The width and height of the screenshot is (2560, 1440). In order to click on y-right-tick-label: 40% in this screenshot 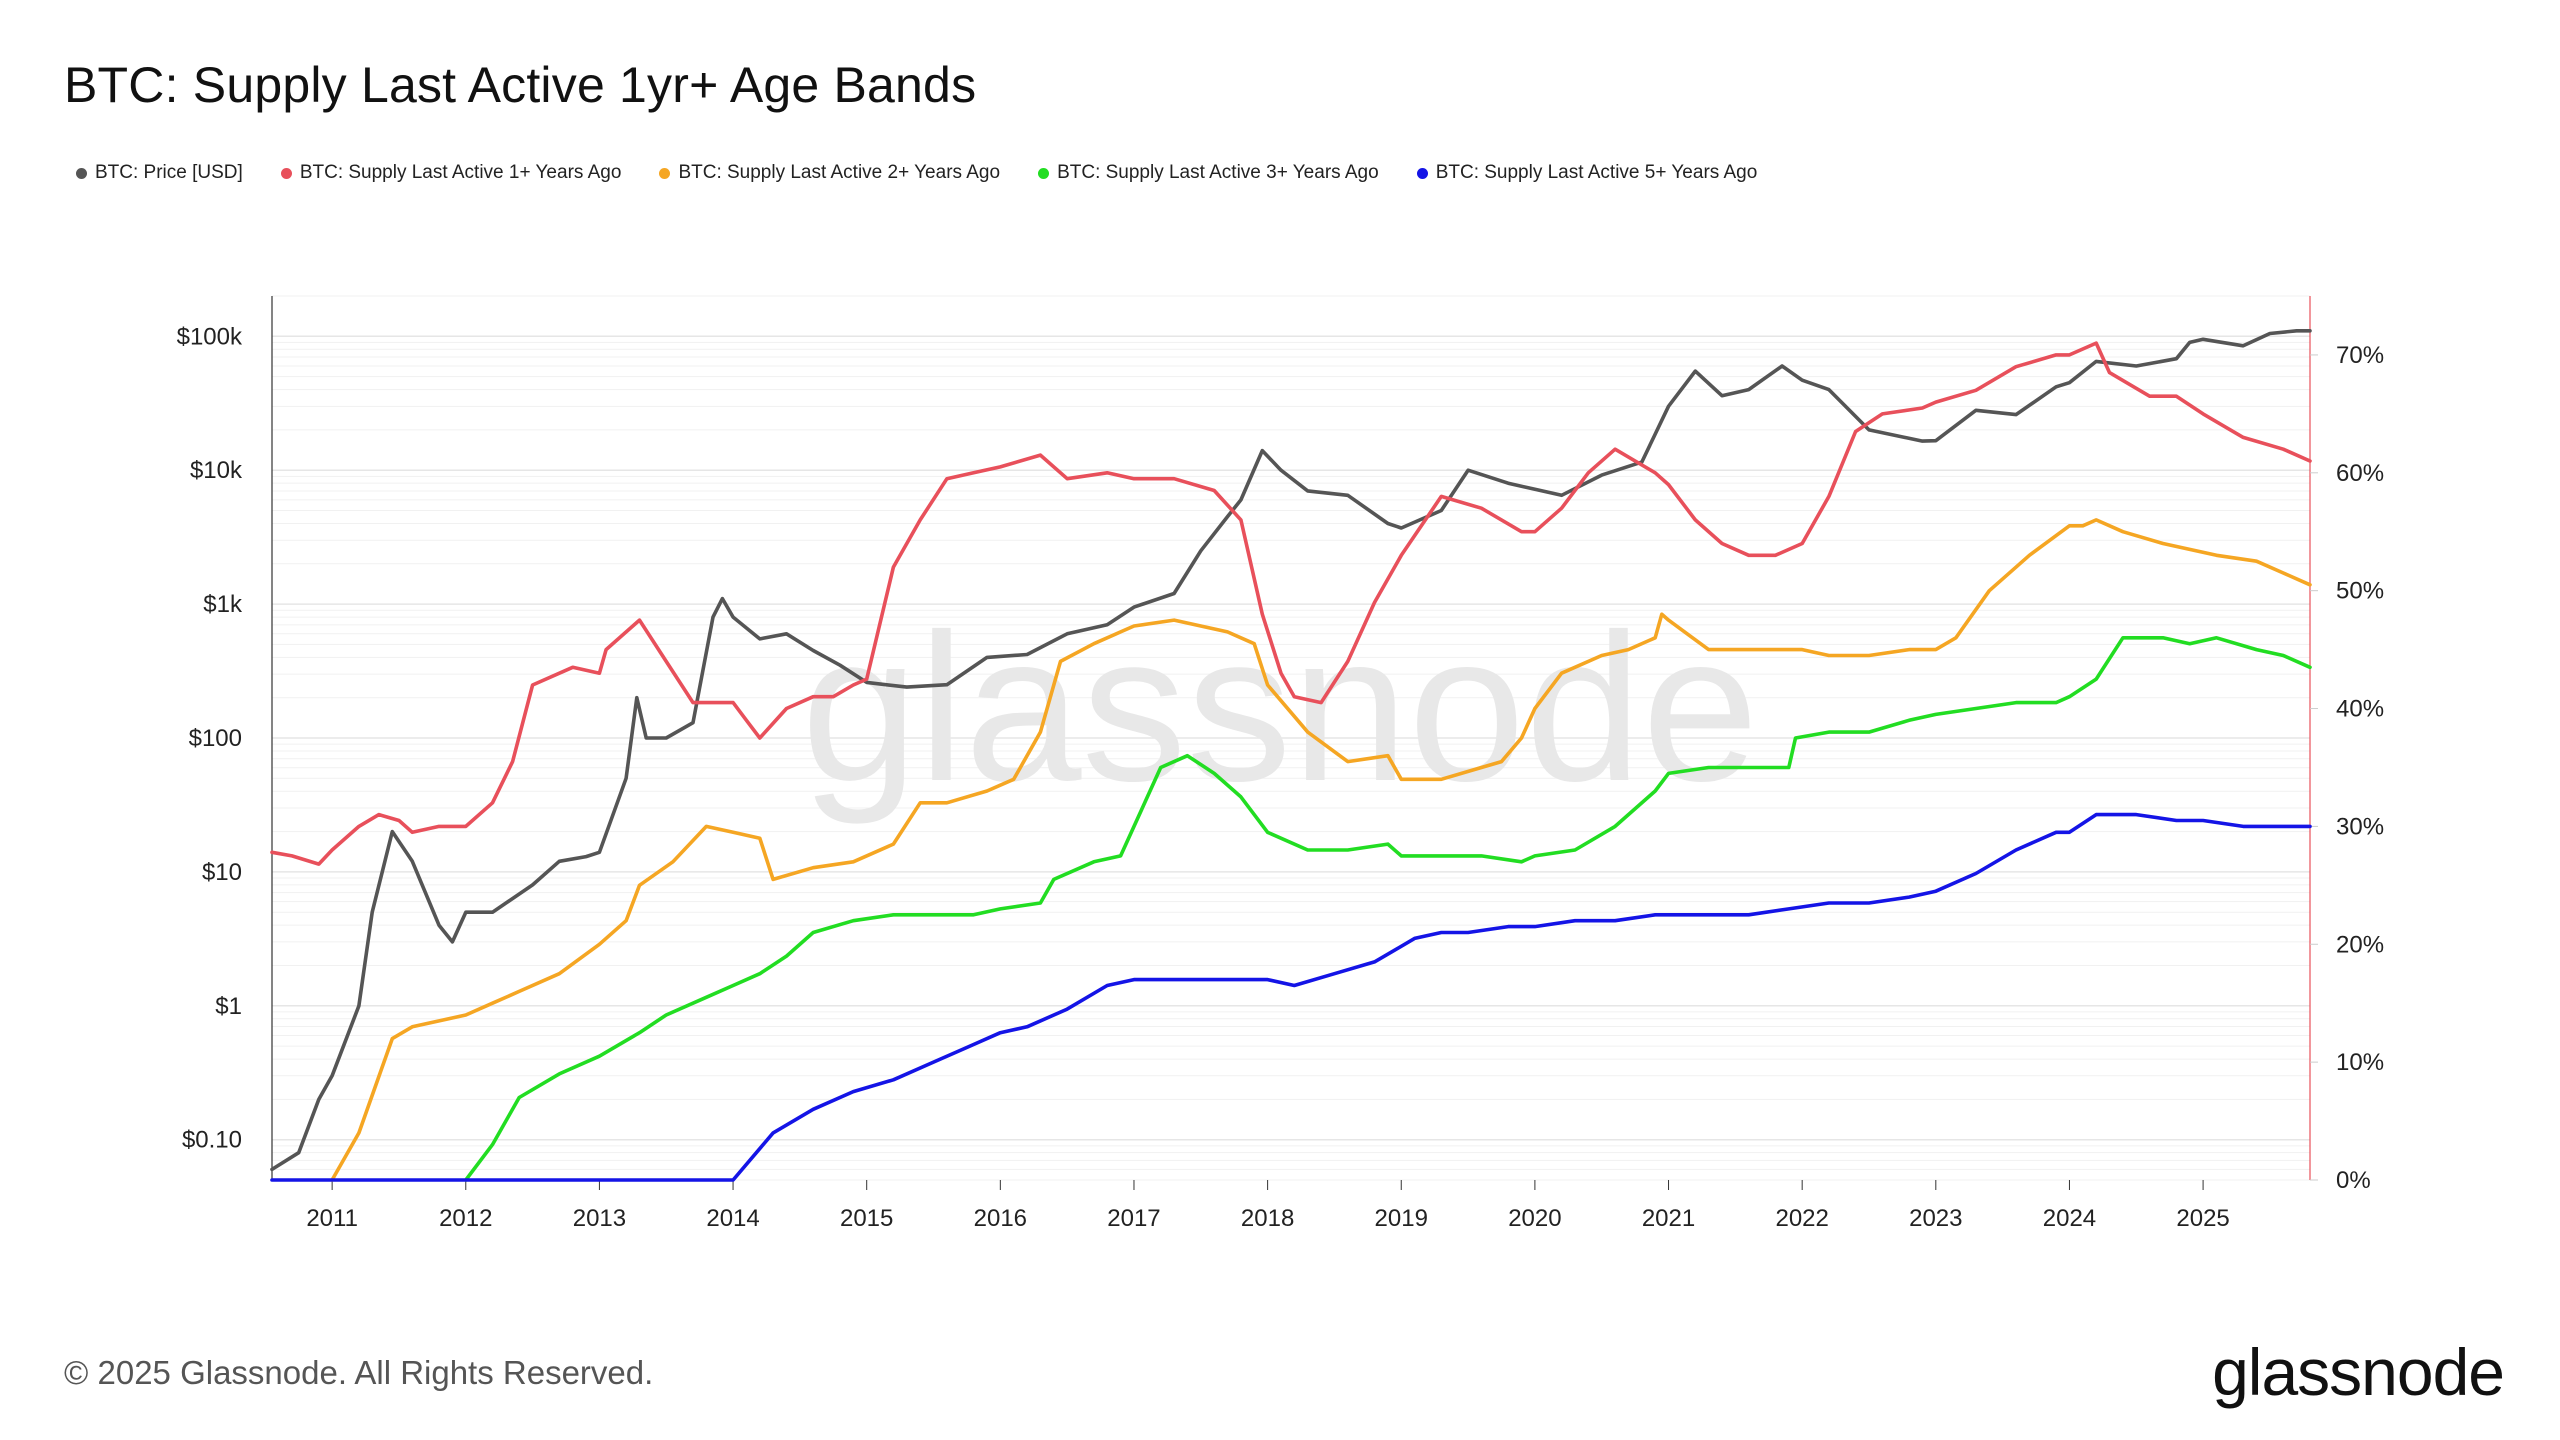, I will do `click(2360, 709)`.